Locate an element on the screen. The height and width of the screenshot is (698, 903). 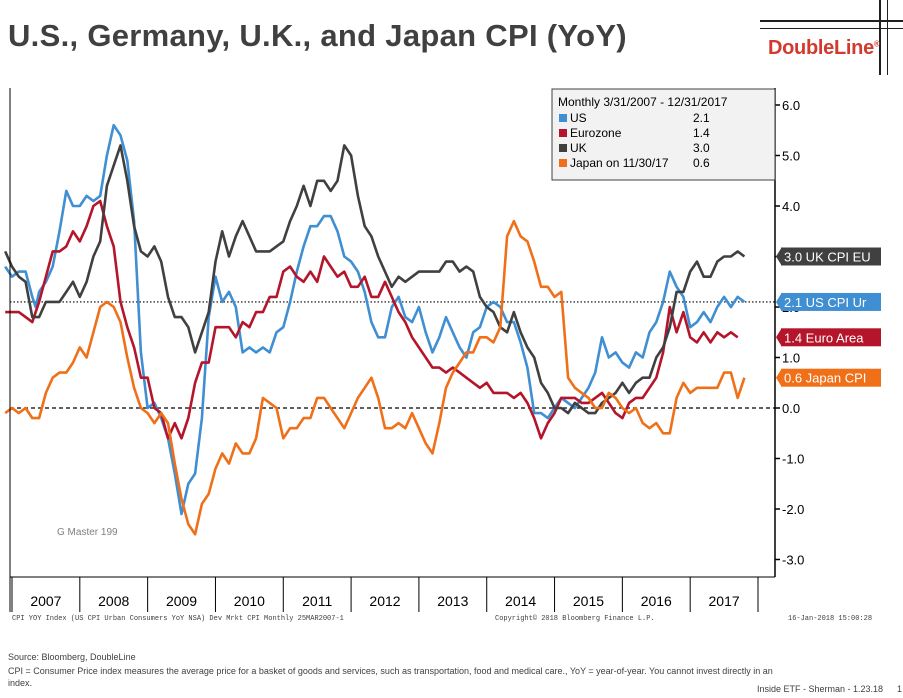
brand-name: DoubleLine is located at coordinates (821, 48).